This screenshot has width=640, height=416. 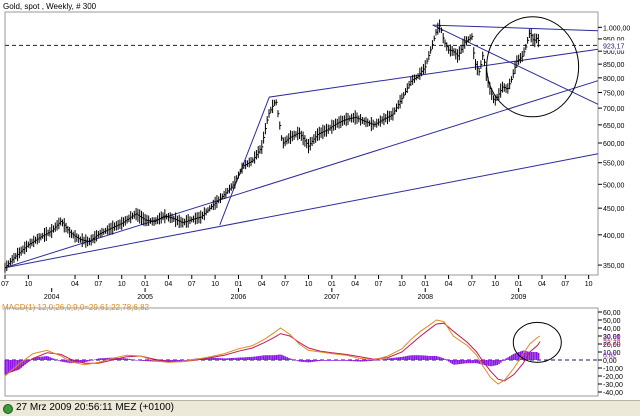 I want to click on macd-y-tick-label: 20,00, so click(x=612, y=345).